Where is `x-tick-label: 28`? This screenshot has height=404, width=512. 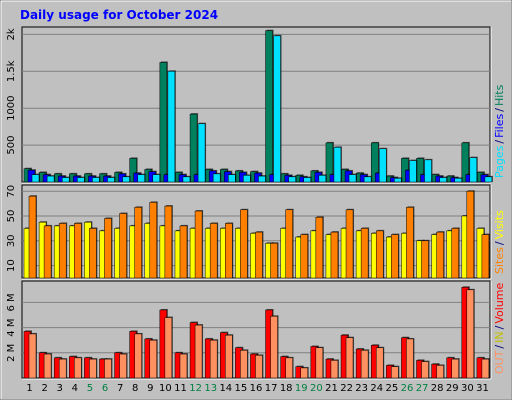 x-tick-label: 28 is located at coordinates (437, 388).